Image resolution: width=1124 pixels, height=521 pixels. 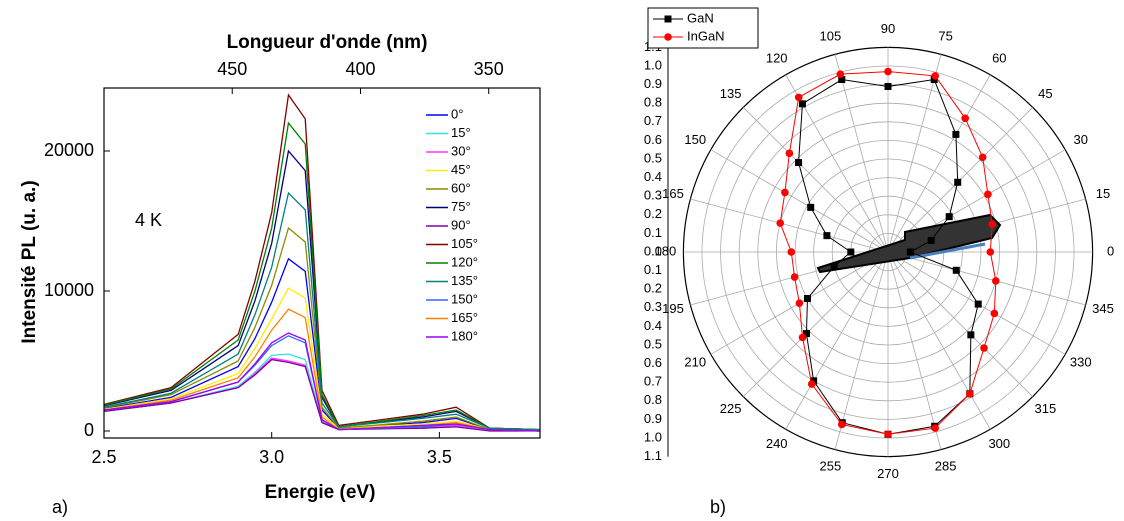 I want to click on theta-tick-label: 0, so click(x=1110, y=250).